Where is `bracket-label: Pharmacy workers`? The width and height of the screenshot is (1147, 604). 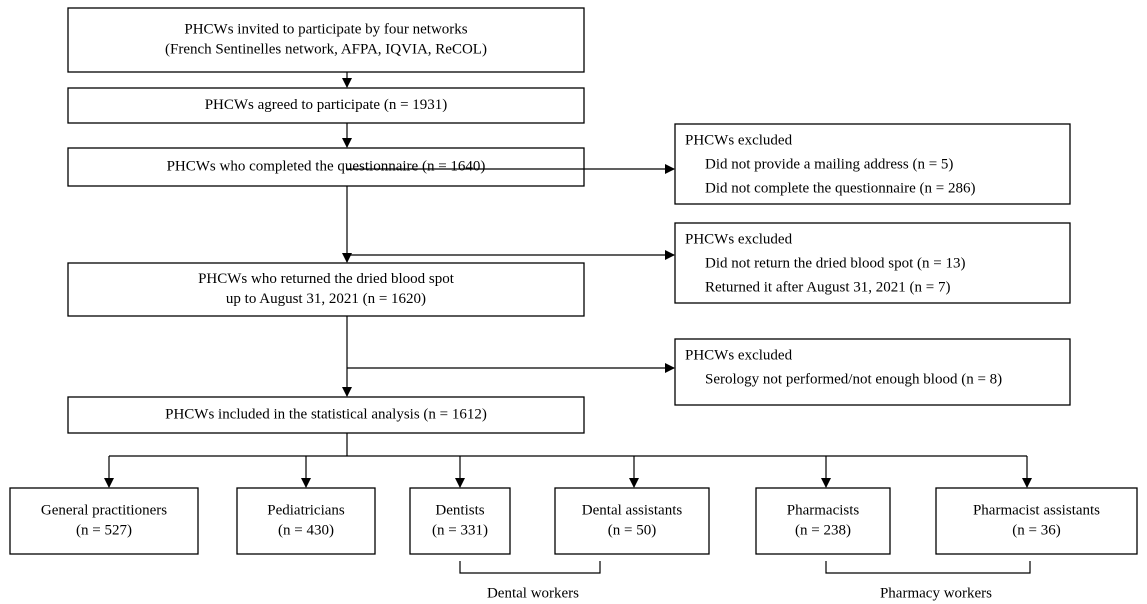 bracket-label: Pharmacy workers is located at coordinates (936, 593).